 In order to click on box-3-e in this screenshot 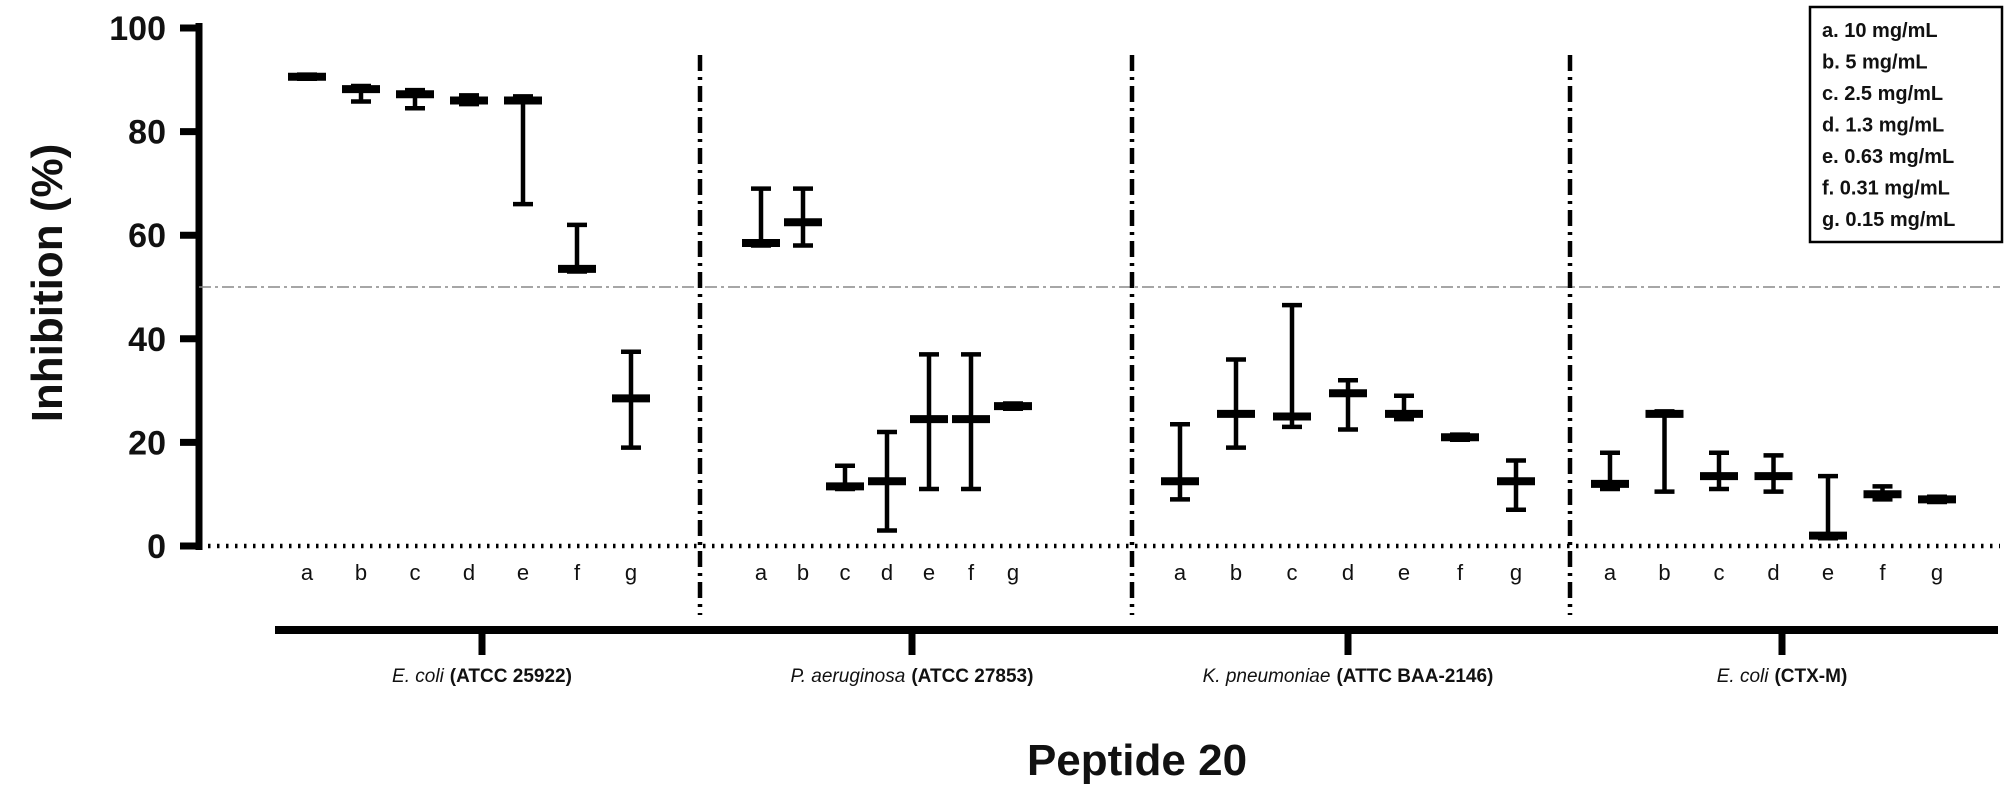, I will do `click(1828, 507)`.